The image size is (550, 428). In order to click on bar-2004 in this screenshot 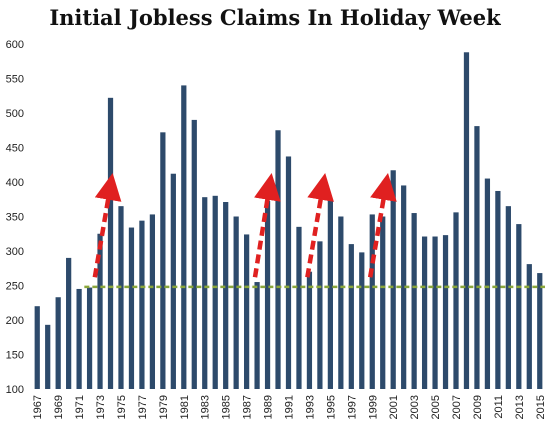, I will do `click(424, 312)`.